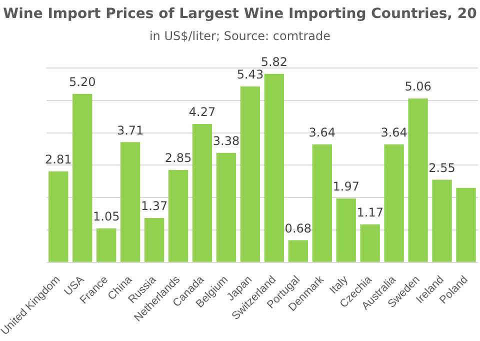  Describe the element at coordinates (130, 130) in the screenshot. I see `data-label: 3.71` at that location.